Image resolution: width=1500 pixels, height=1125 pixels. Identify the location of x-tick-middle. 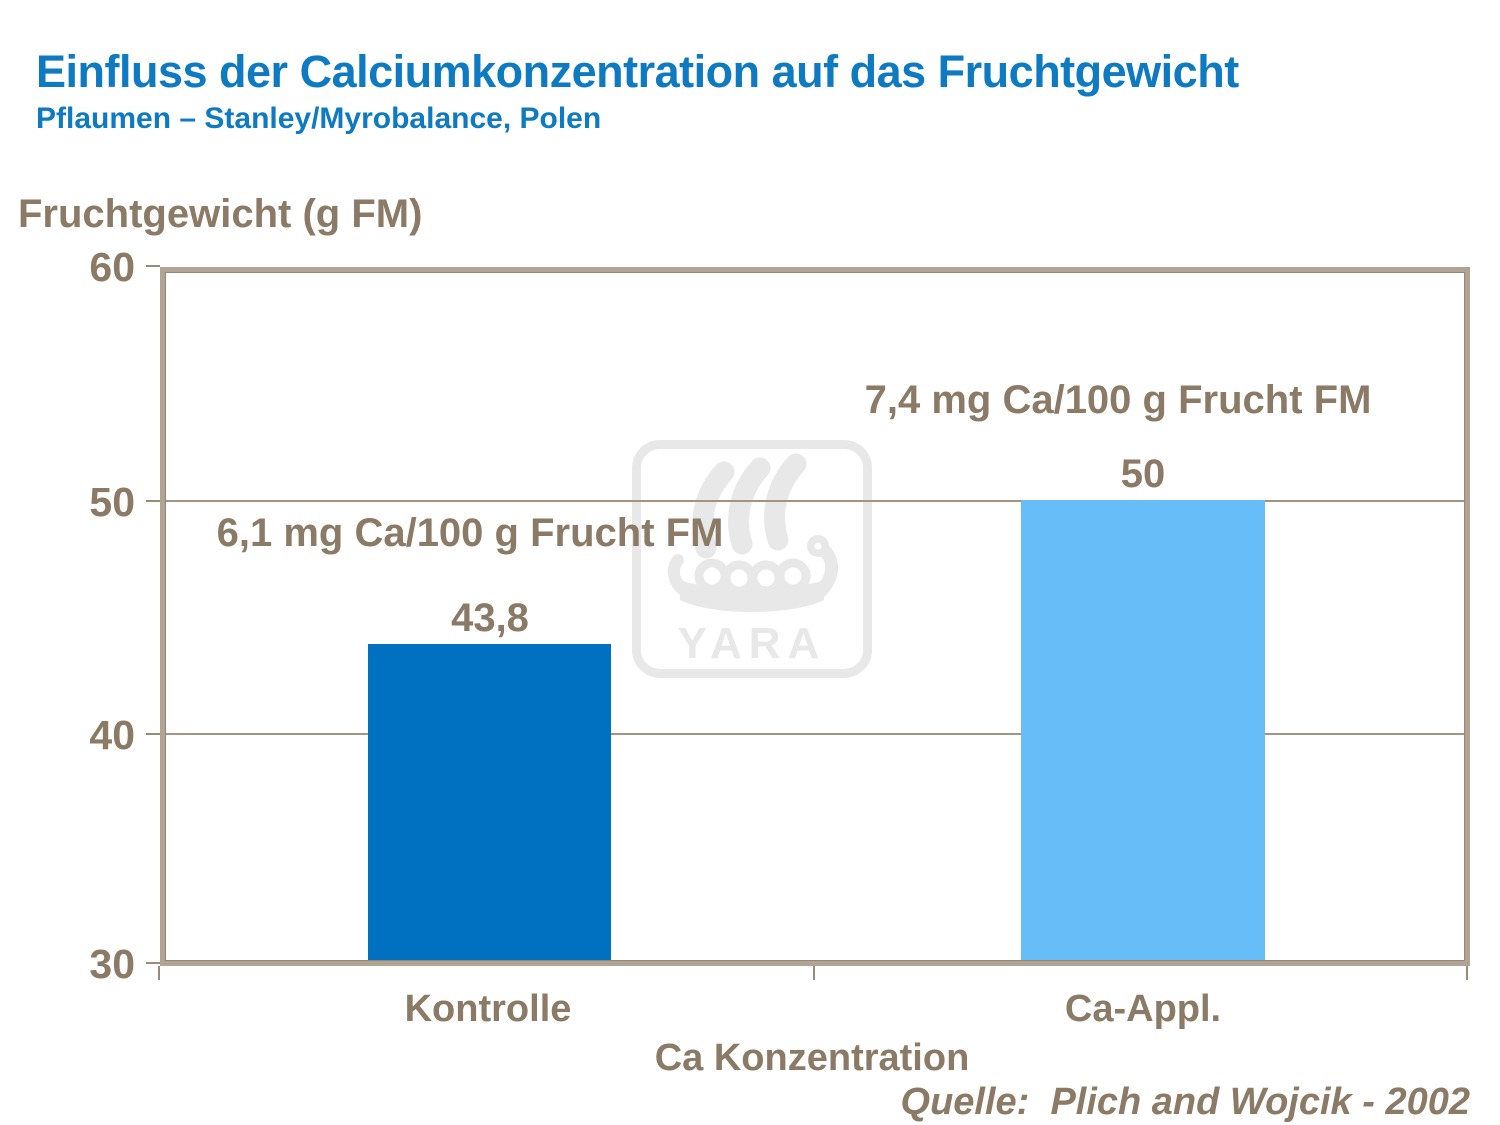
(814, 973).